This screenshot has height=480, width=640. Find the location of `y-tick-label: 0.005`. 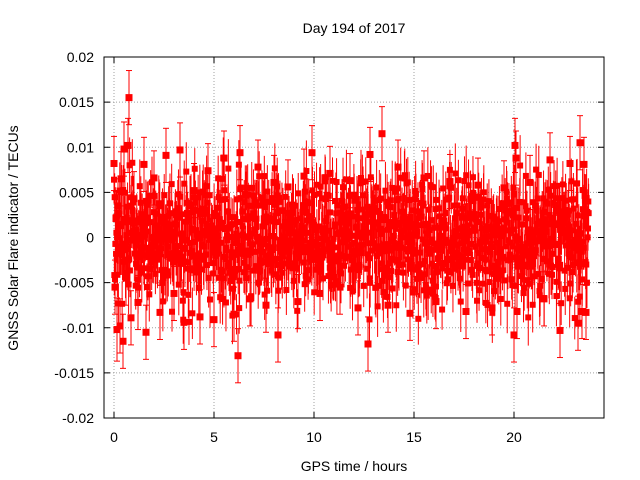

y-tick-label: 0.005 is located at coordinates (76, 192).